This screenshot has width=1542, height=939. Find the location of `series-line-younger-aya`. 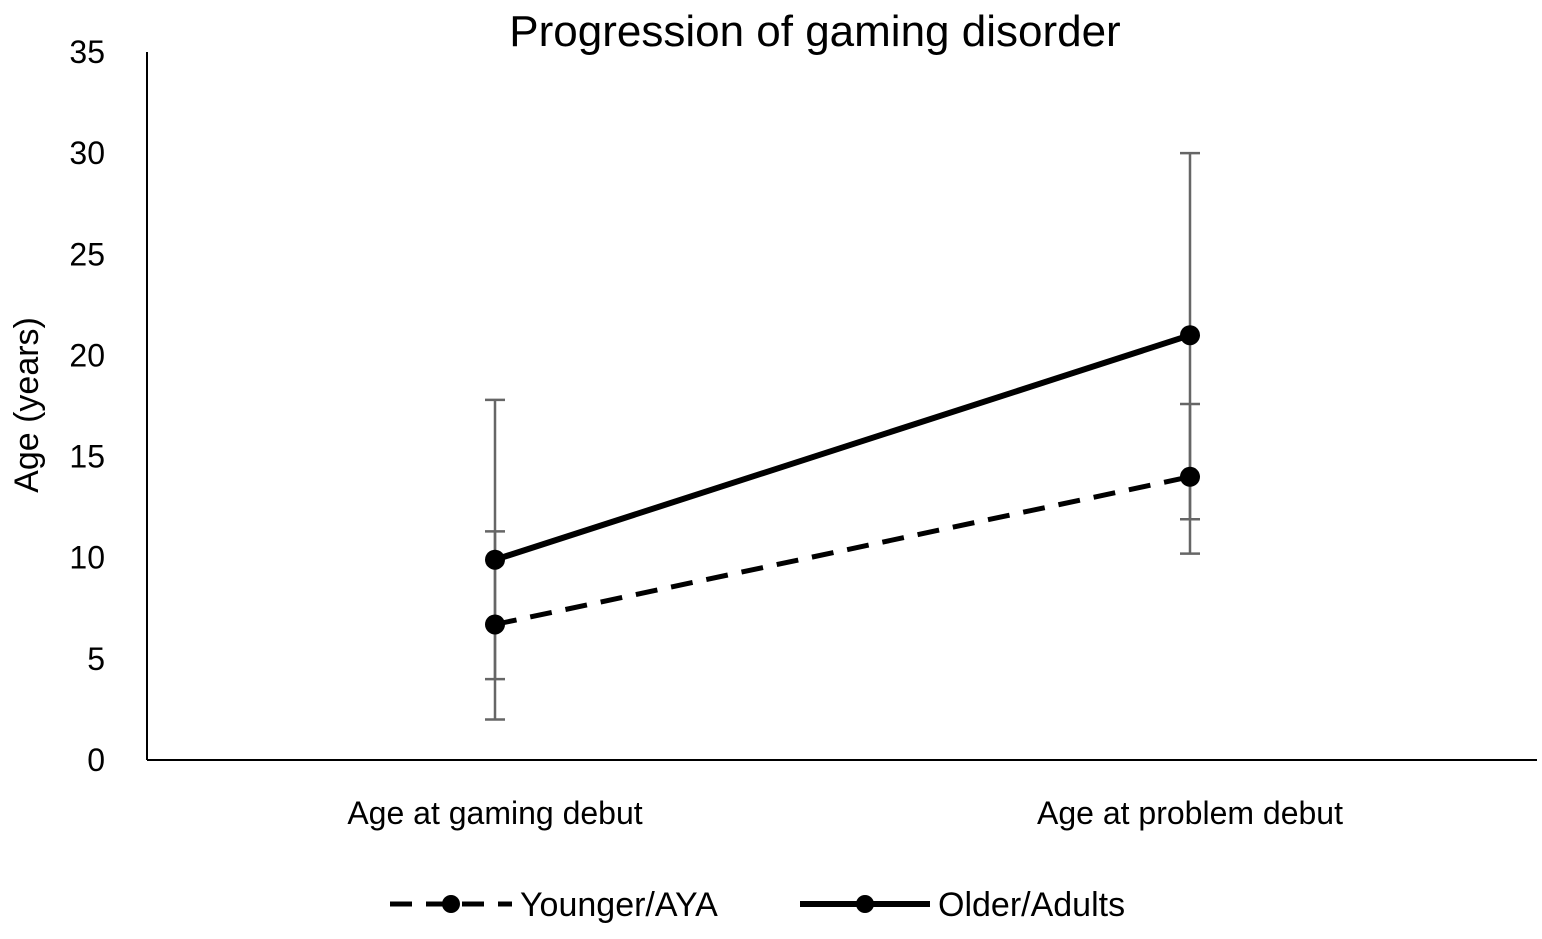

series-line-younger-aya is located at coordinates (842, 550).